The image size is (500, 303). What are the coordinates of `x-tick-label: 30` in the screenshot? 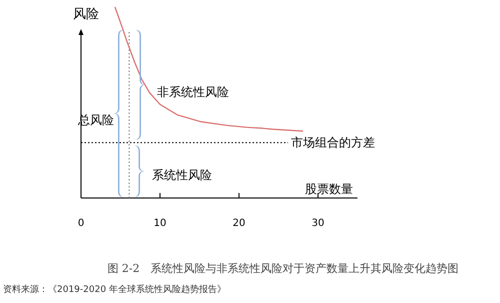 It's located at (318, 223).